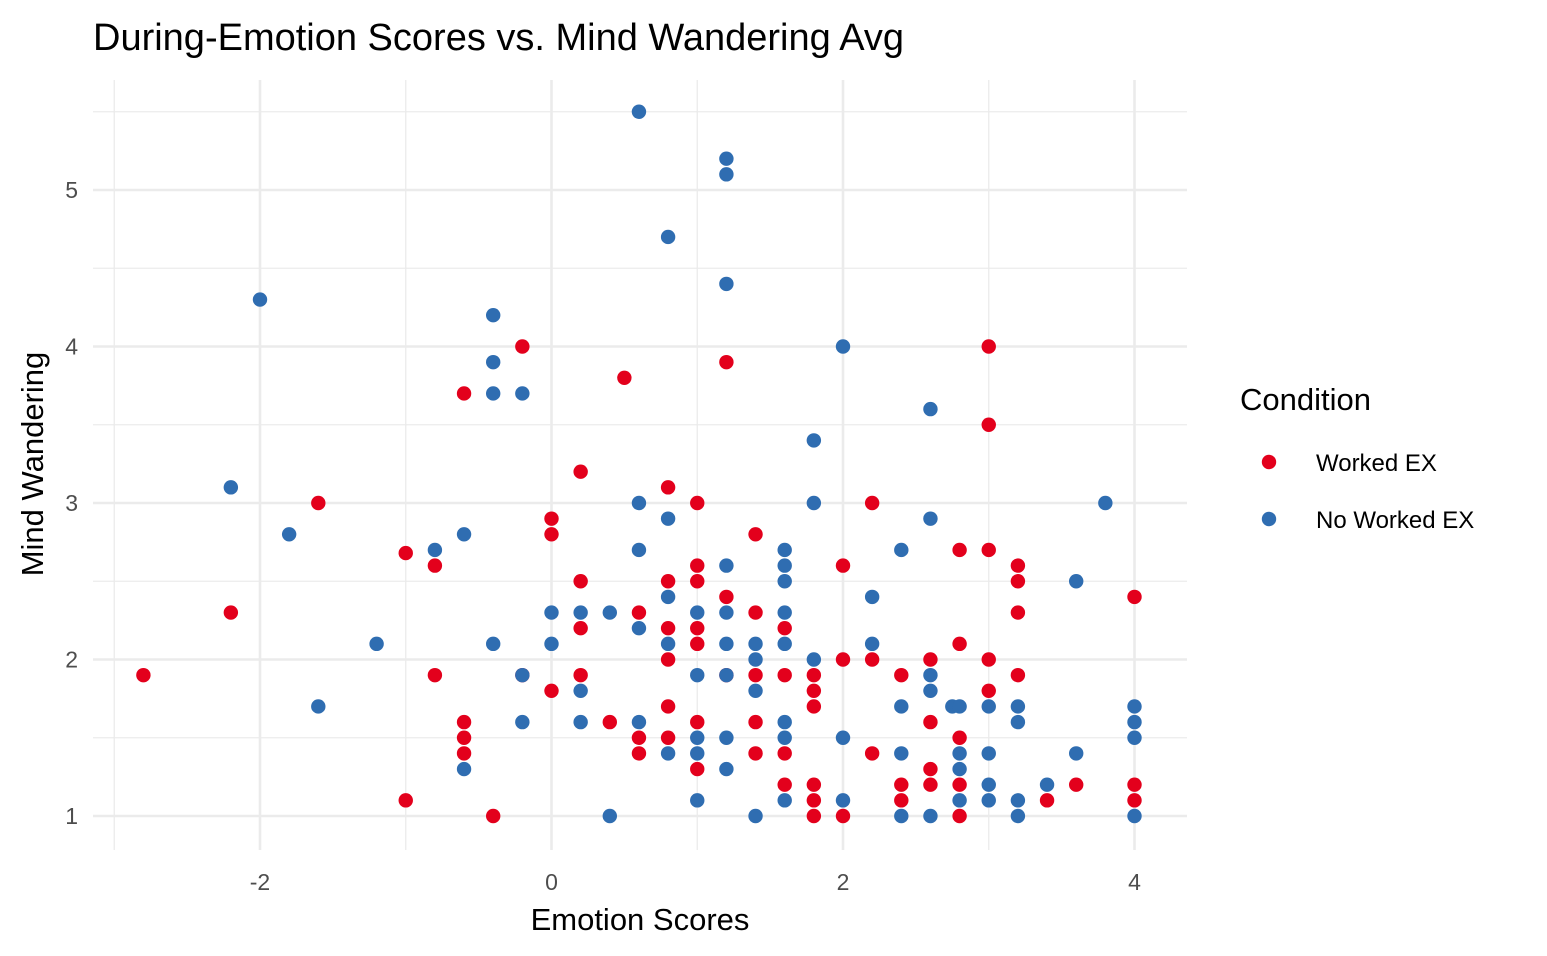  Describe the element at coordinates (1367, 492) in the screenshot. I see `legend-items: Worked EX No Worked EX` at that location.